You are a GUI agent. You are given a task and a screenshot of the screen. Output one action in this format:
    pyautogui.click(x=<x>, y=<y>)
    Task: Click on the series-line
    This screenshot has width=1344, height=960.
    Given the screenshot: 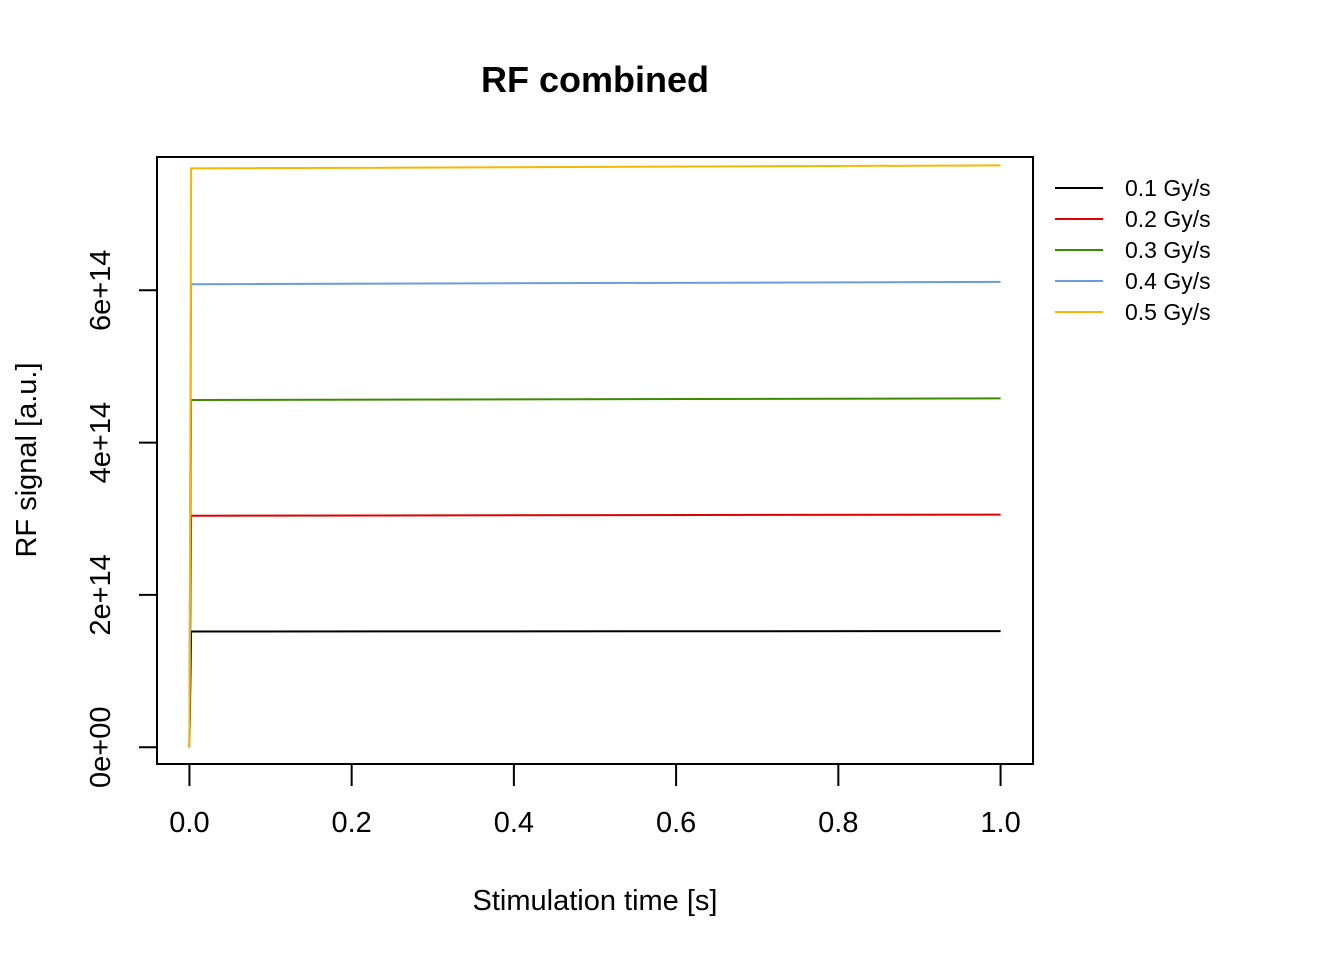 What is the action you would take?
    pyautogui.click(x=594, y=689)
    